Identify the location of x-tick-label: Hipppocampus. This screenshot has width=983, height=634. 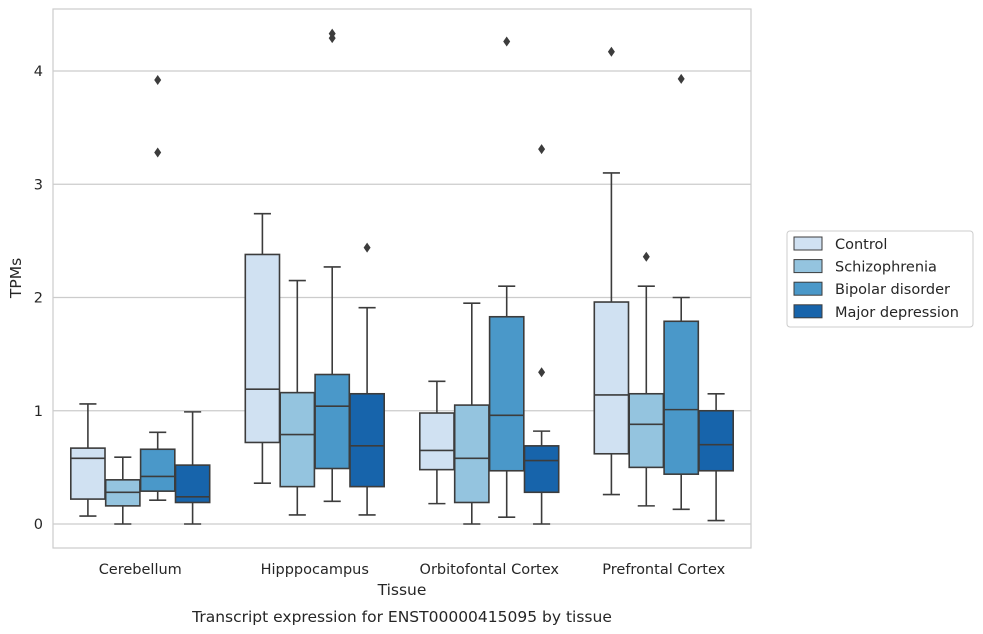
(315, 570).